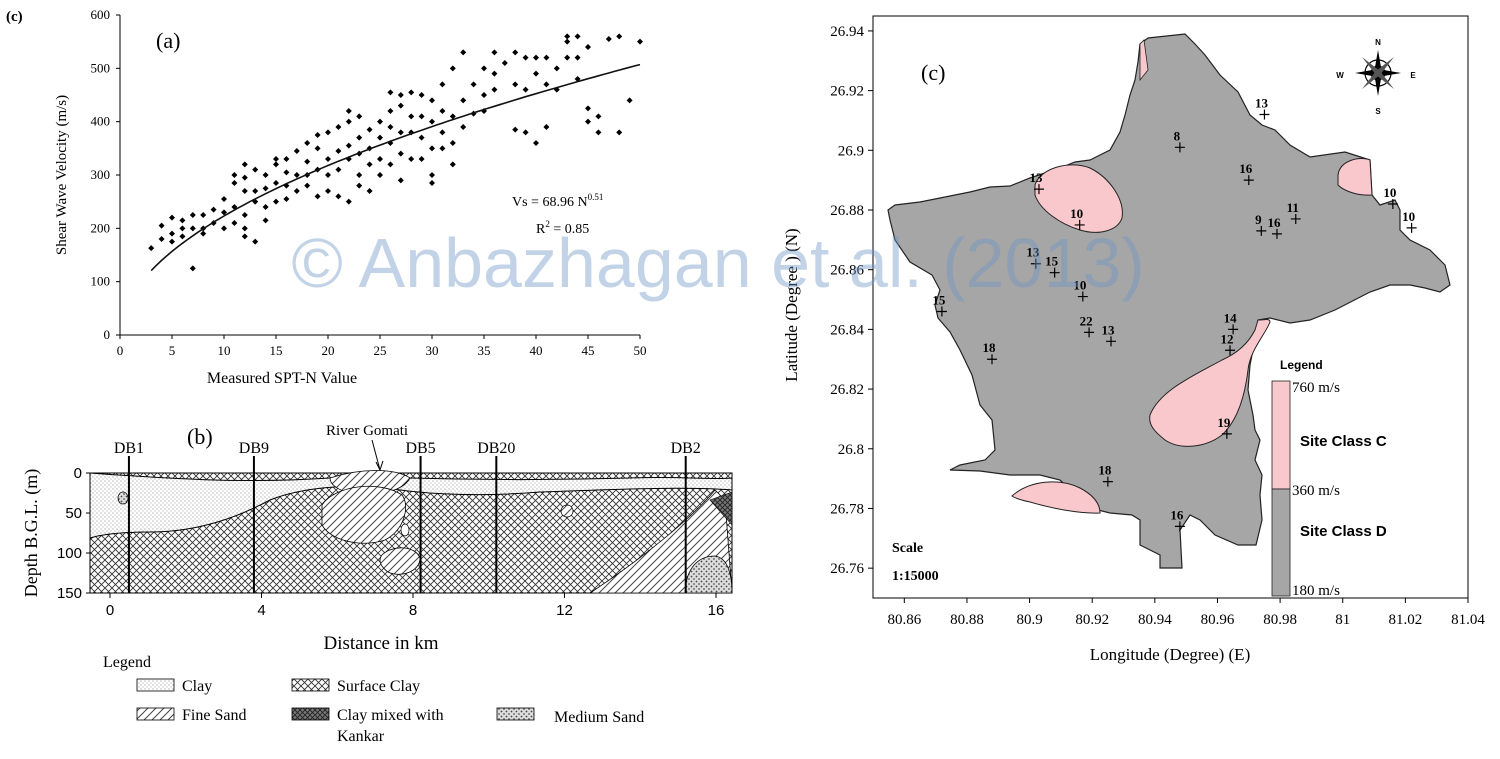 The width and height of the screenshot is (1500, 759). What do you see at coordinates (1316, 388) in the screenshot?
I see `colorbar-top-label: 760 m/s` at bounding box center [1316, 388].